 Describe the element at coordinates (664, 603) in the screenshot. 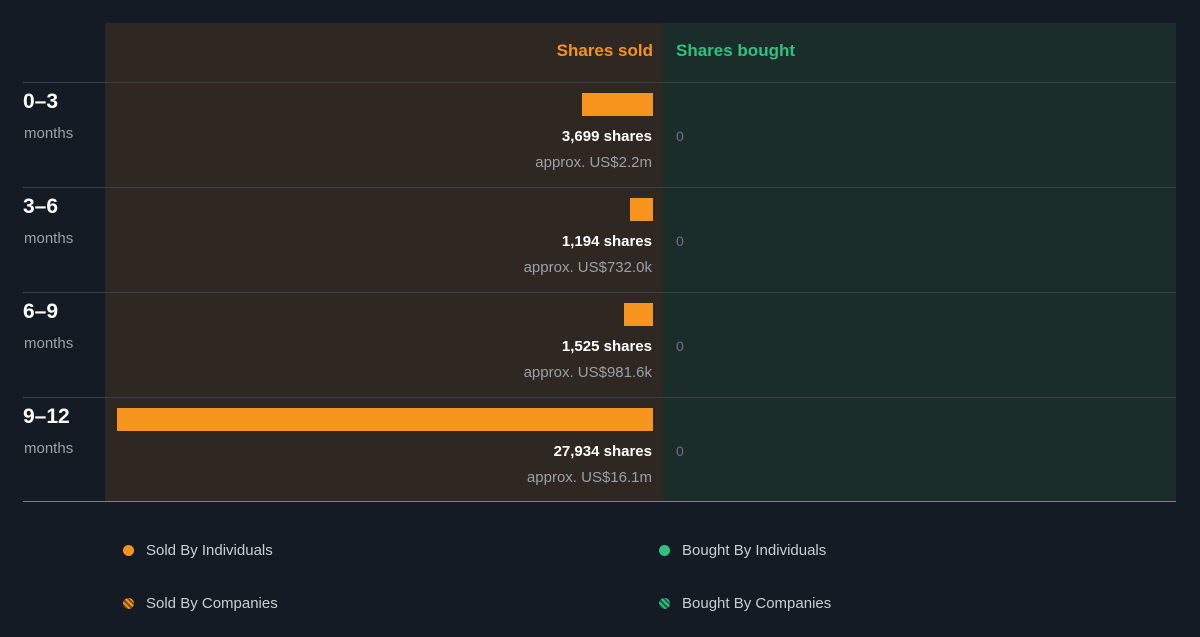

I see `striped-green-dot-icon` at that location.